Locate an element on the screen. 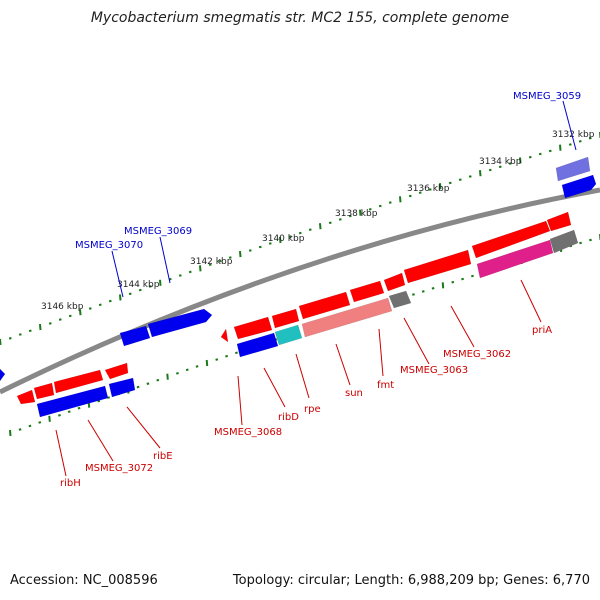  gene-msmeg-3070-feature is located at coordinates (135, 336).